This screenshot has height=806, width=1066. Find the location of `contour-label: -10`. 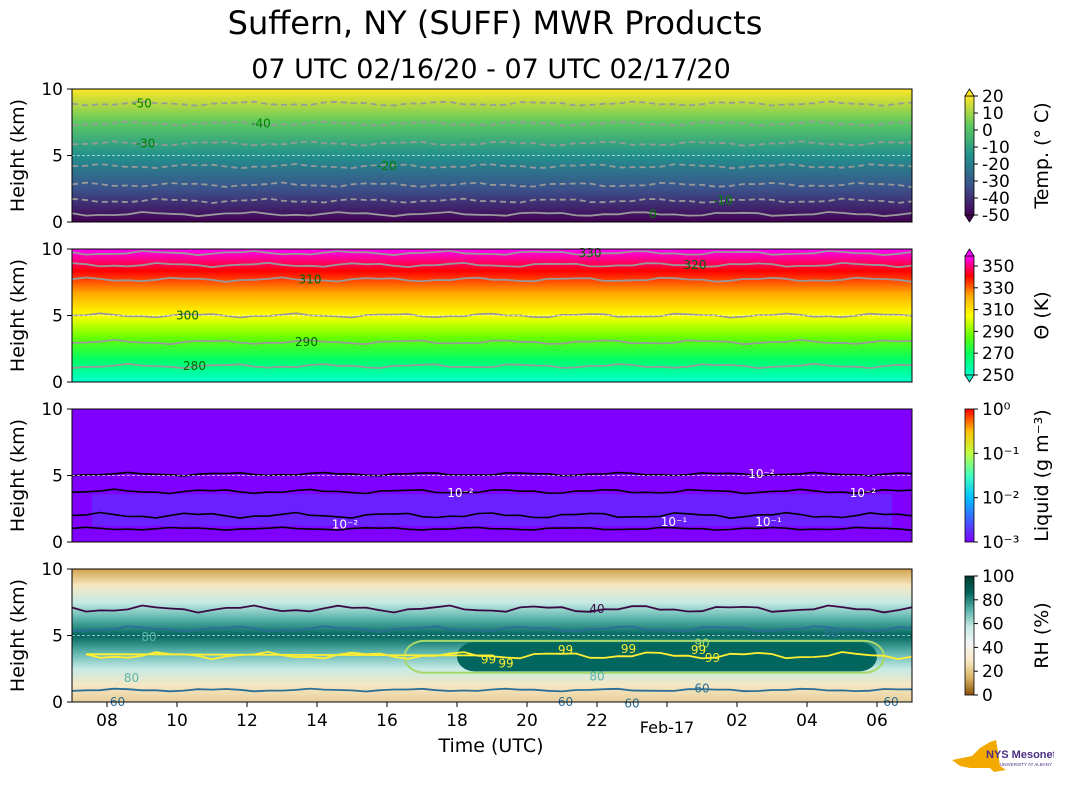

contour-label: -10 is located at coordinates (723, 201).